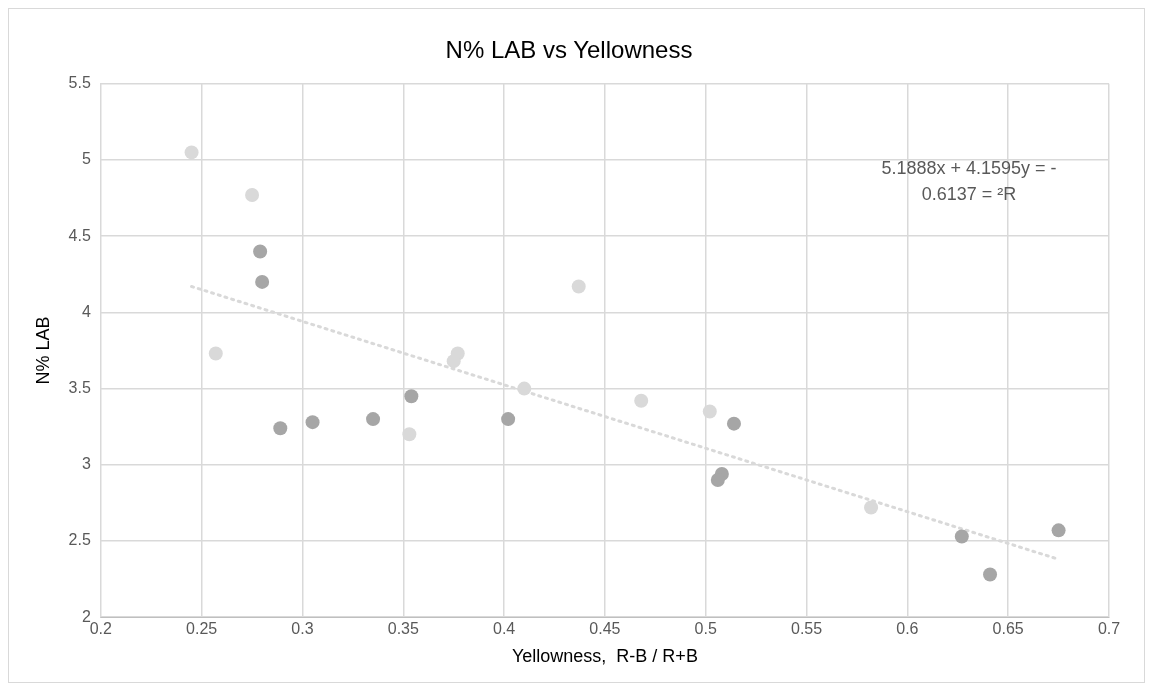  I want to click on x-tick-label: 0.35, so click(403, 629).